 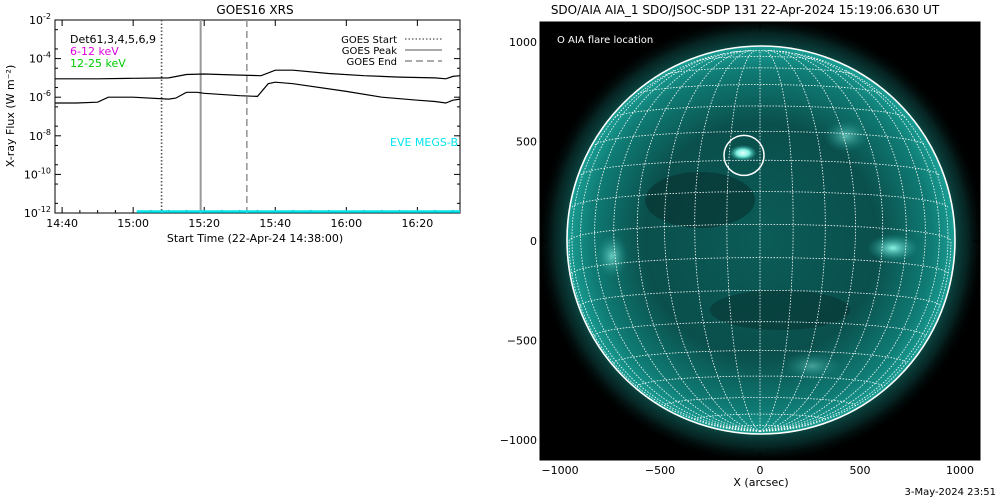 What do you see at coordinates (960, 470) in the screenshot?
I see `aia-x-tick-label: 1000` at bounding box center [960, 470].